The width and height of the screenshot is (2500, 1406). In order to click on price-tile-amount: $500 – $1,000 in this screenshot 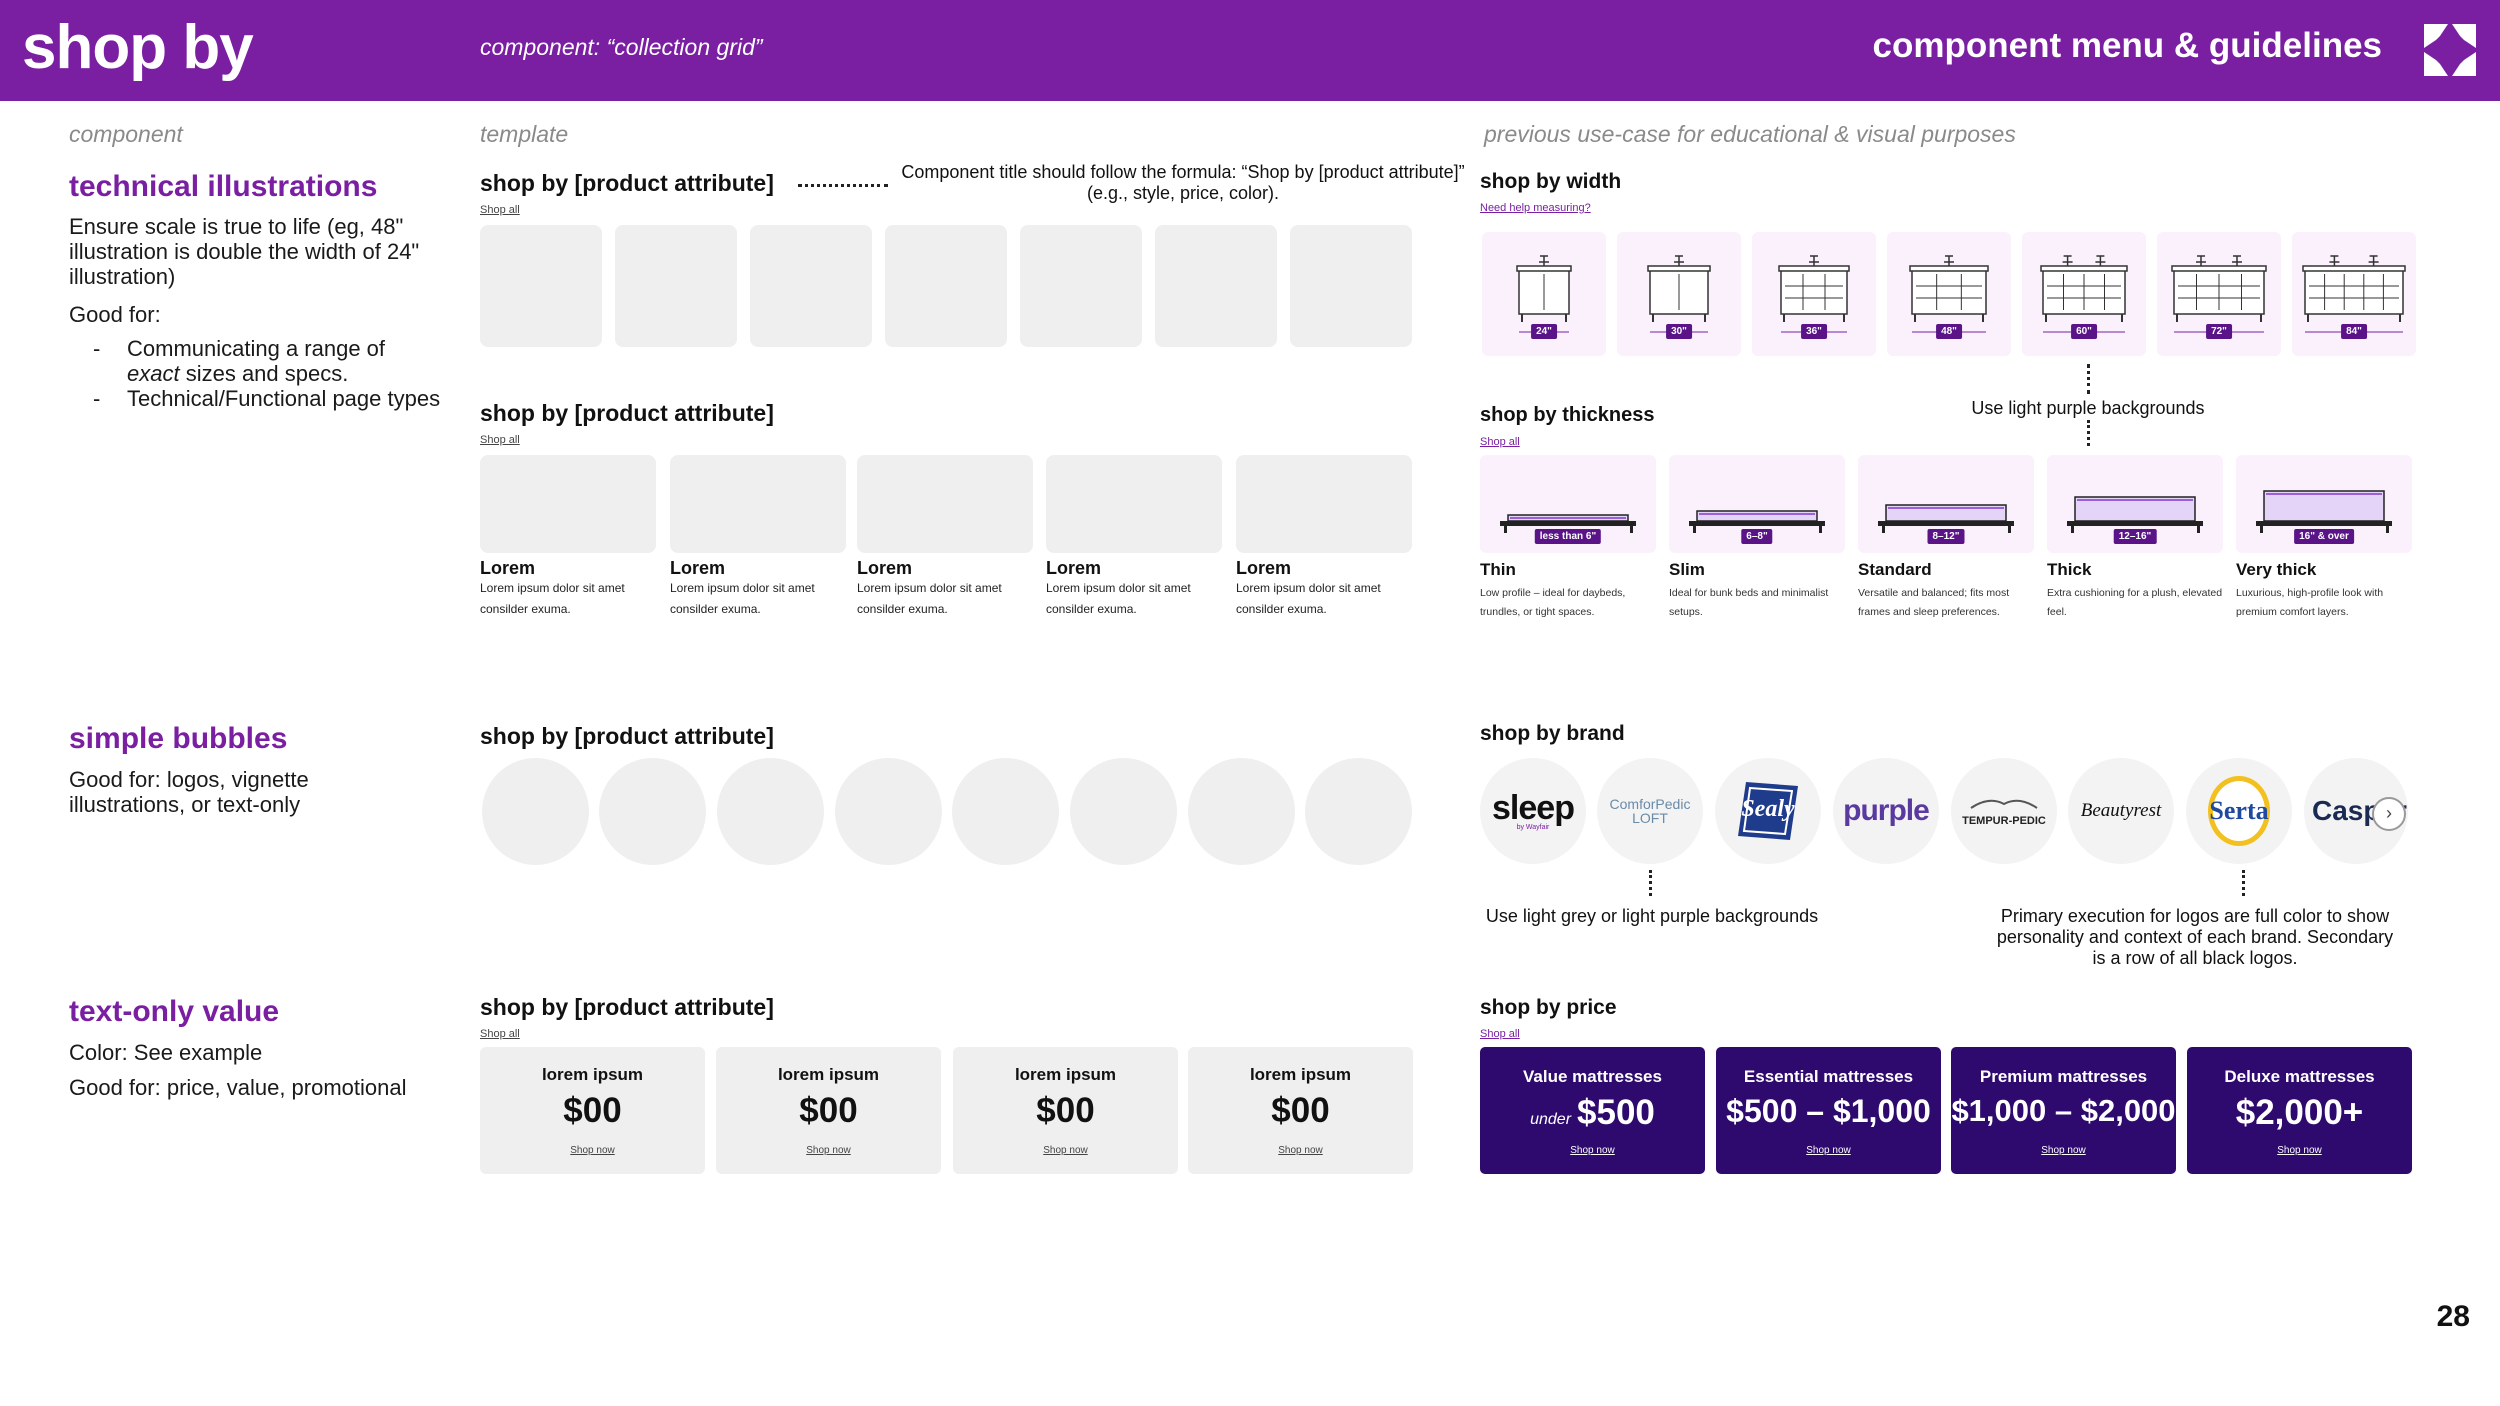, I will do `click(1828, 1111)`.